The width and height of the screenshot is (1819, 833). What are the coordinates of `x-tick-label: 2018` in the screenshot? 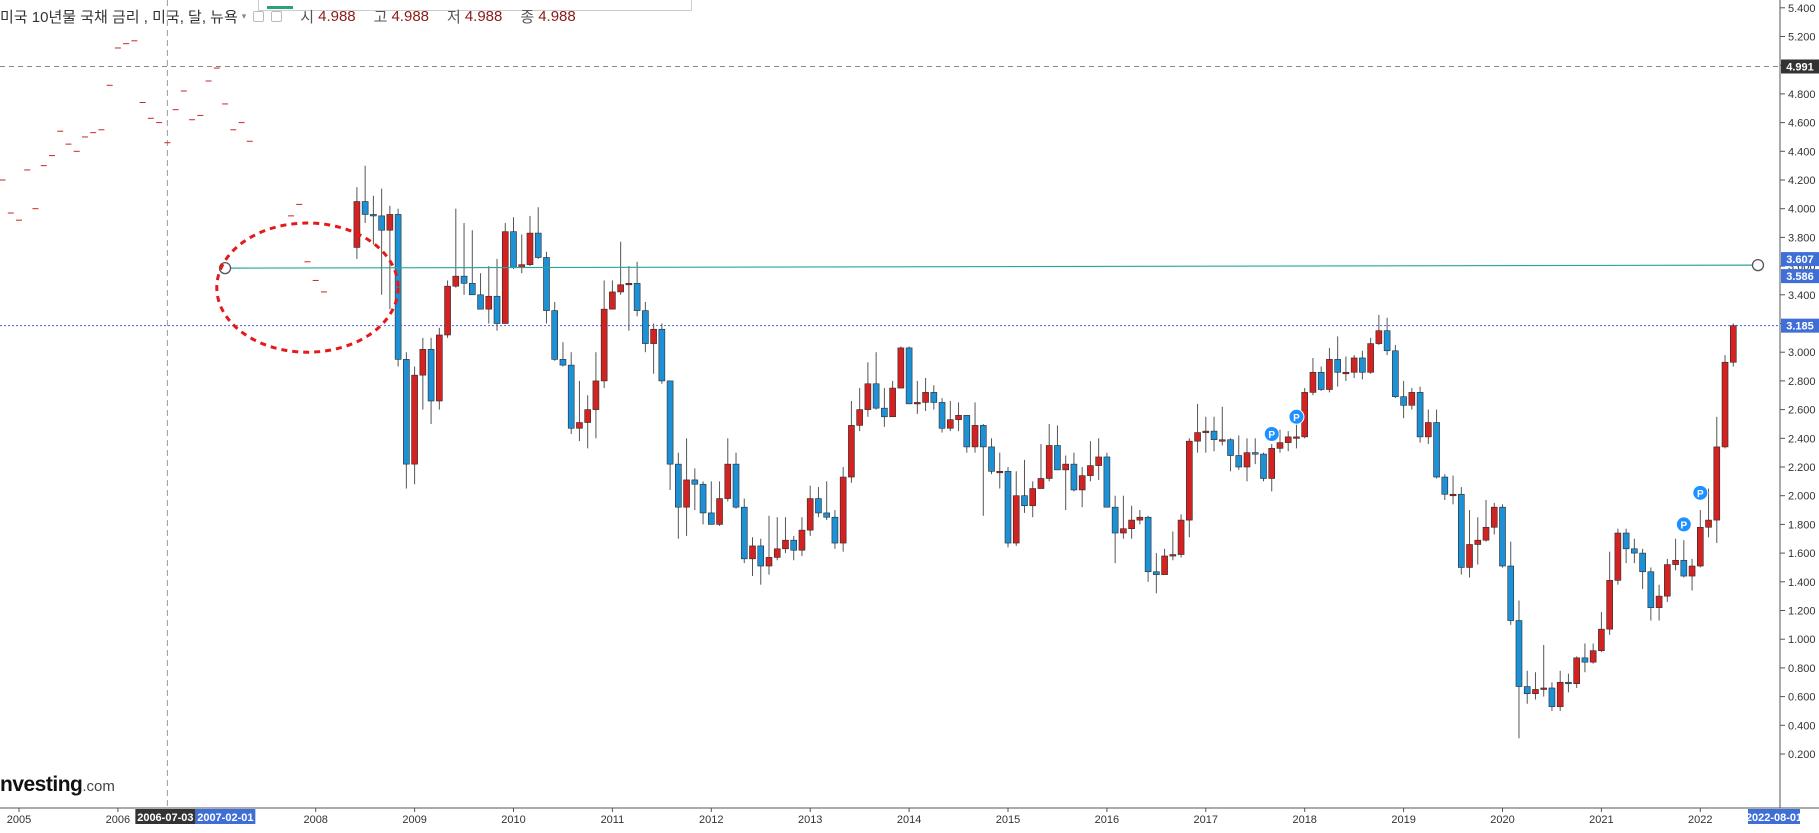 It's located at (1304, 820).